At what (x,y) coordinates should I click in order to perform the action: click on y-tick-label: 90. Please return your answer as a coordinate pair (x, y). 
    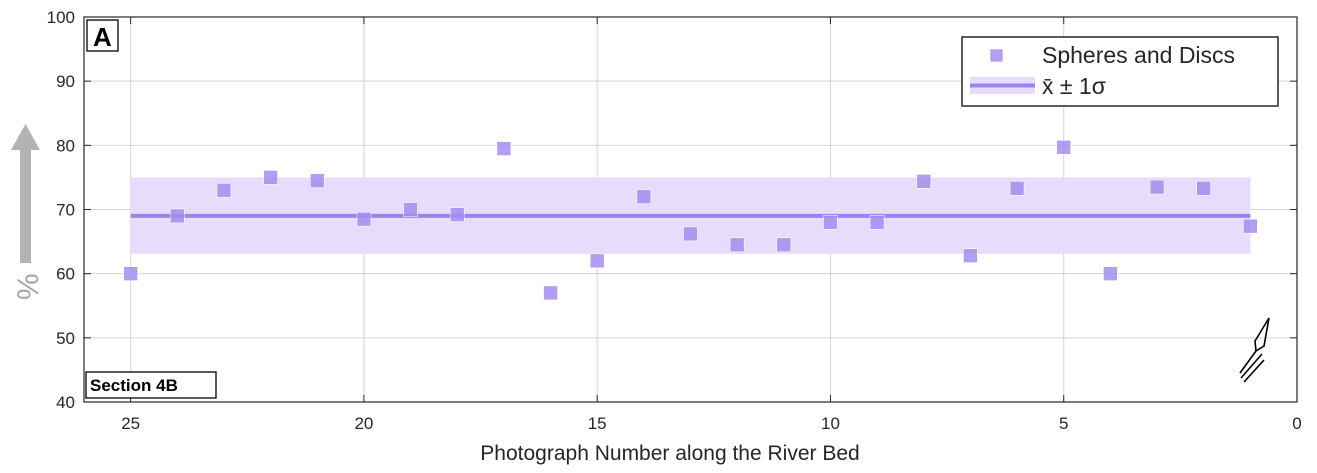
    Looking at the image, I should click on (65, 81).